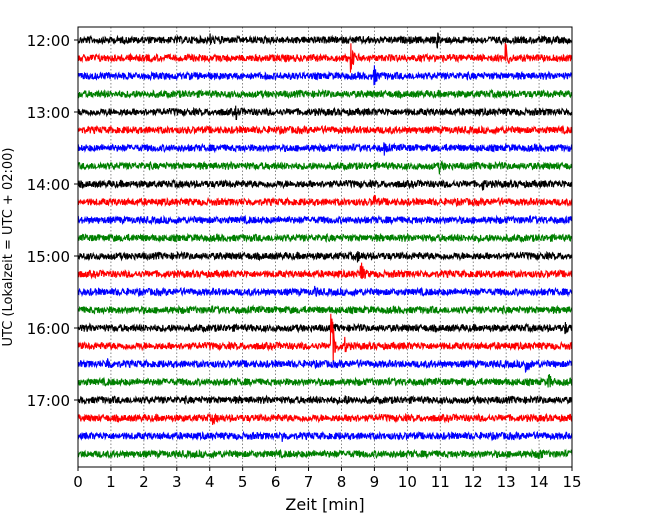 This screenshot has height=524, width=650. Describe the element at coordinates (48, 113) in the screenshot. I see `y-tick-label: 13:00` at that location.